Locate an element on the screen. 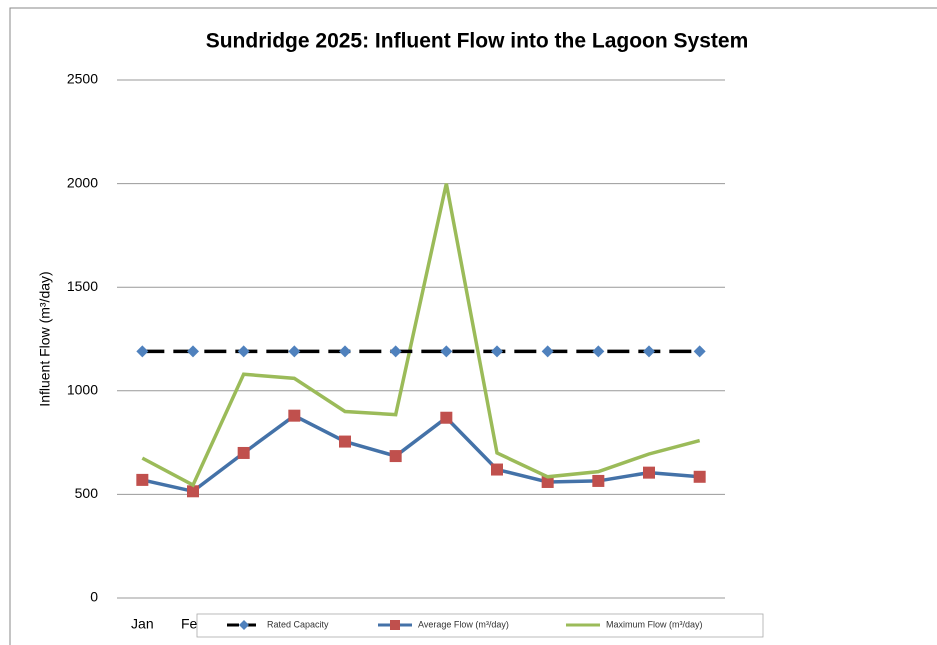 This screenshot has height=645, width=937. y-tick-label: 500 is located at coordinates (87, 493).